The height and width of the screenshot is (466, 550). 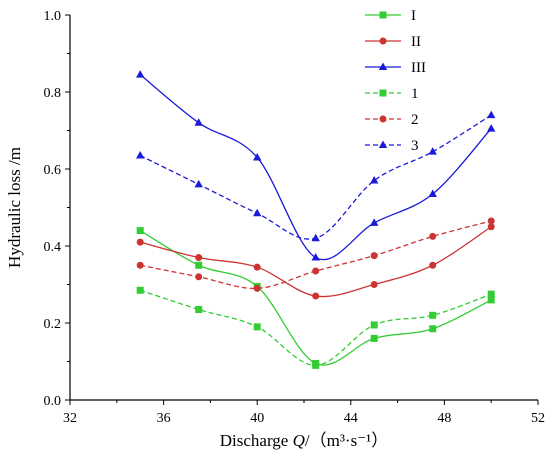 I want to click on x-tick-label: 52, so click(x=538, y=418).